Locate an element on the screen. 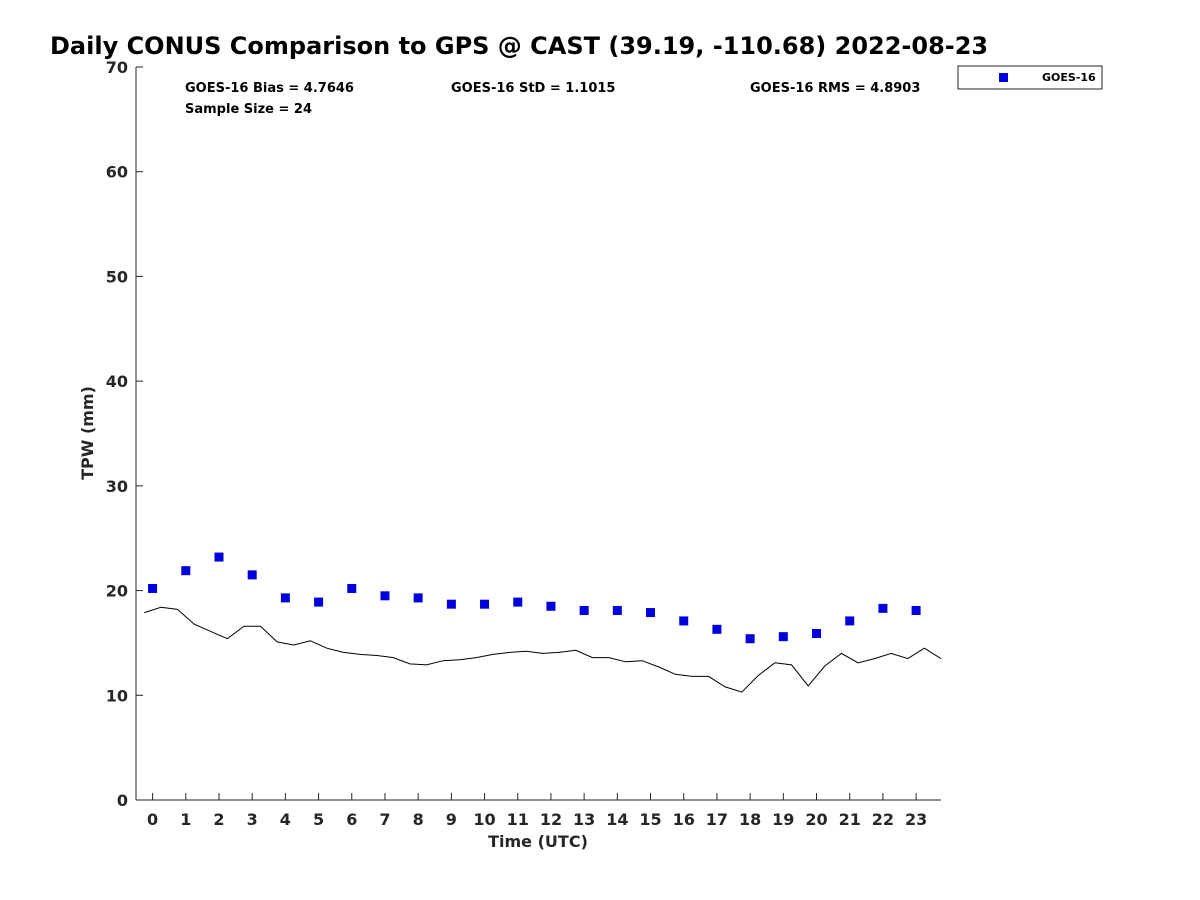 The image size is (1200, 900). x-tick-label: 16 is located at coordinates (684, 819).